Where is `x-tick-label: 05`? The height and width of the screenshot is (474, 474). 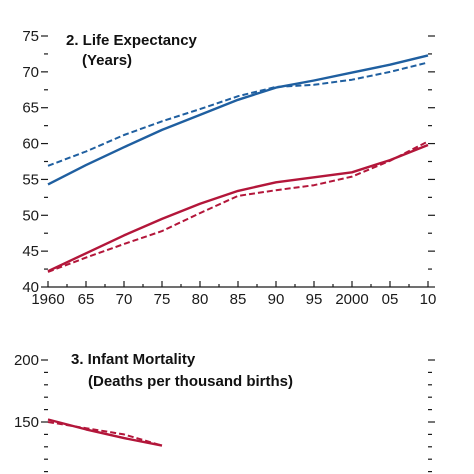
x-tick-label: 05 is located at coordinates (390, 299).